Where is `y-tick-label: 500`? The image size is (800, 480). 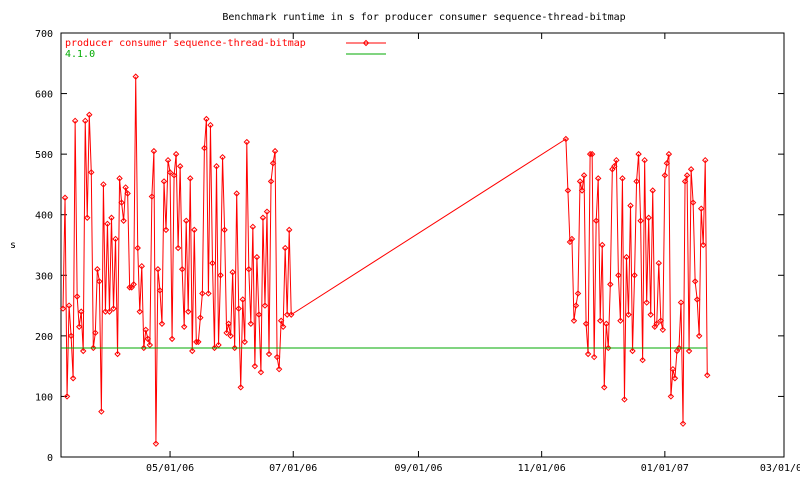 y-tick-label: 500 is located at coordinates (44, 155).